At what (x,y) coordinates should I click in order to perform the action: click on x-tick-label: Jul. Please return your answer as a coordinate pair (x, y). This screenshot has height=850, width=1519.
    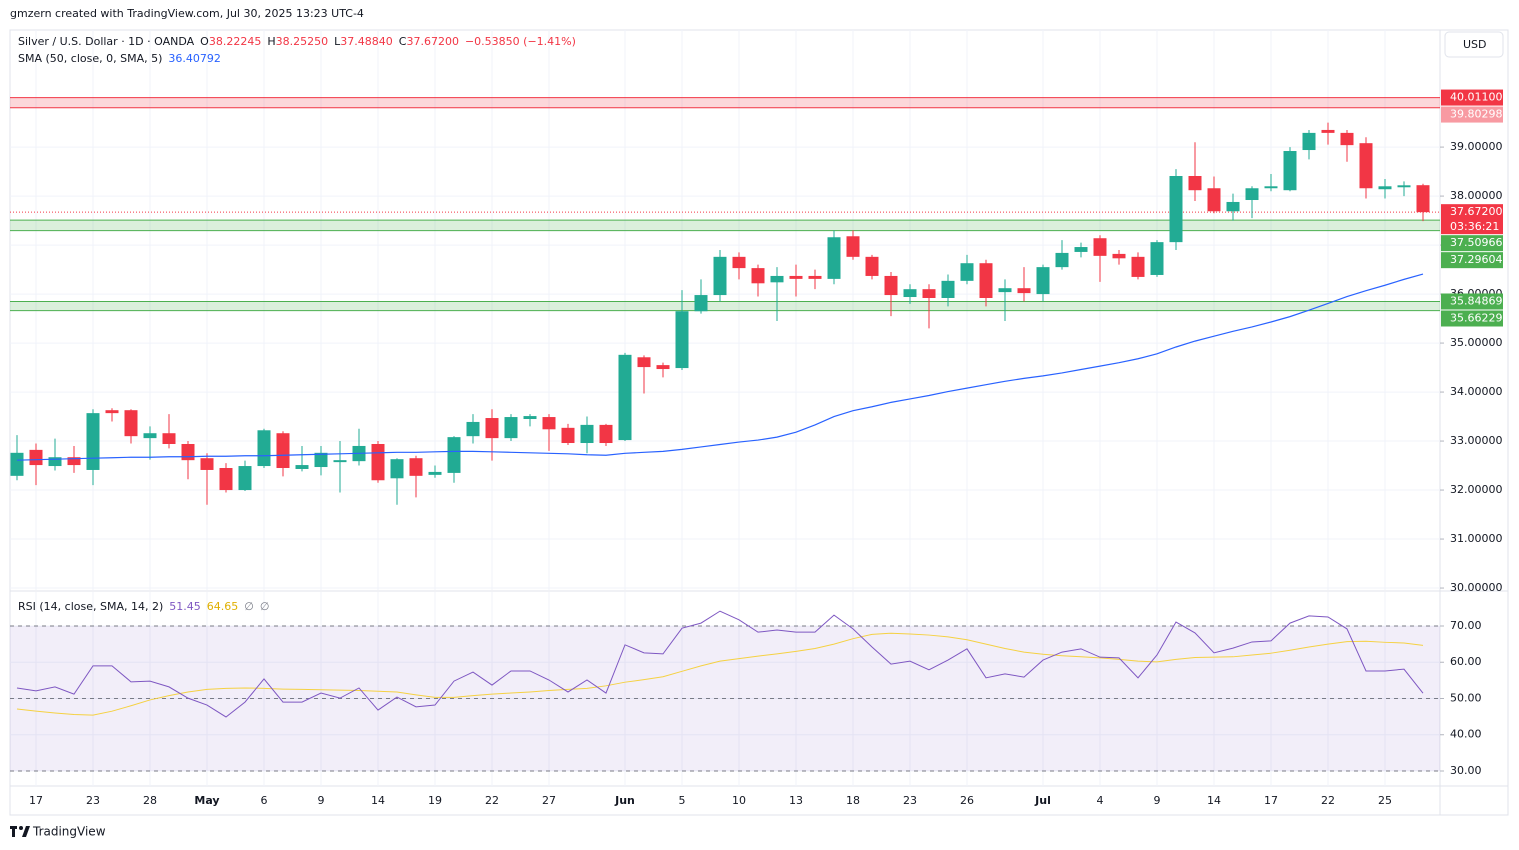
    Looking at the image, I should click on (1042, 800).